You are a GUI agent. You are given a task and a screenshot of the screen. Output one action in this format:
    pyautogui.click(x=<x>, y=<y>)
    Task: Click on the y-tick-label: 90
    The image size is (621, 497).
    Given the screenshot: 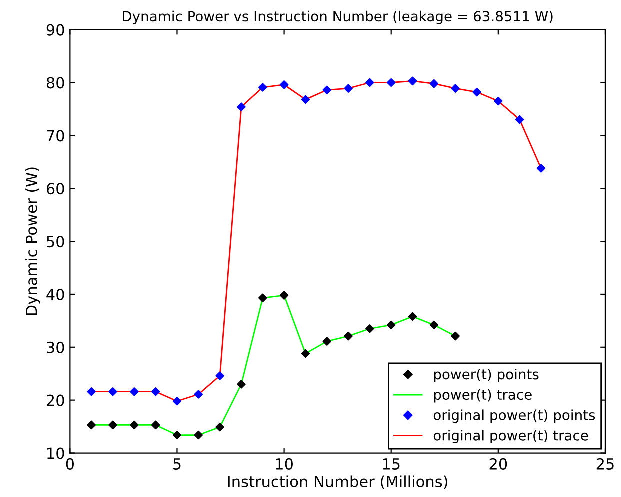 What is the action you would take?
    pyautogui.click(x=55, y=30)
    